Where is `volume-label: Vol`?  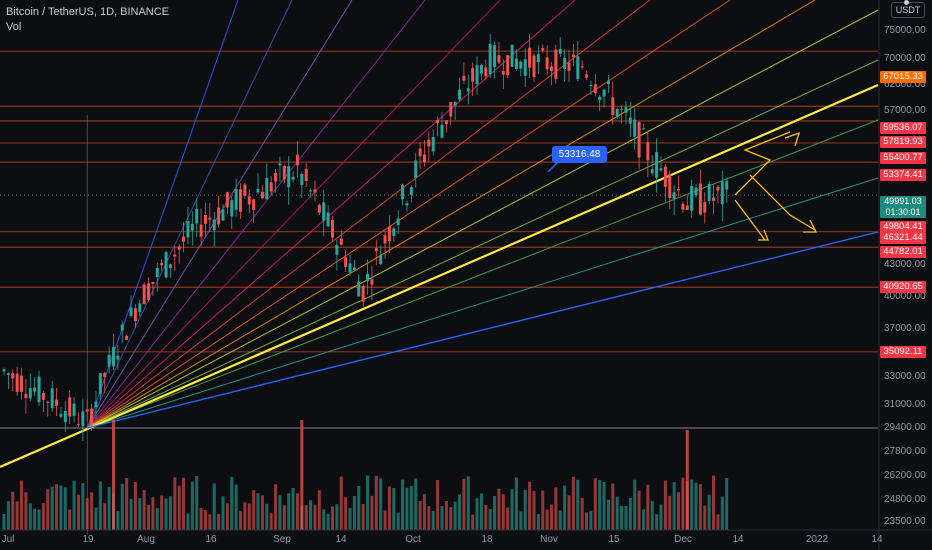
volume-label: Vol is located at coordinates (14, 27).